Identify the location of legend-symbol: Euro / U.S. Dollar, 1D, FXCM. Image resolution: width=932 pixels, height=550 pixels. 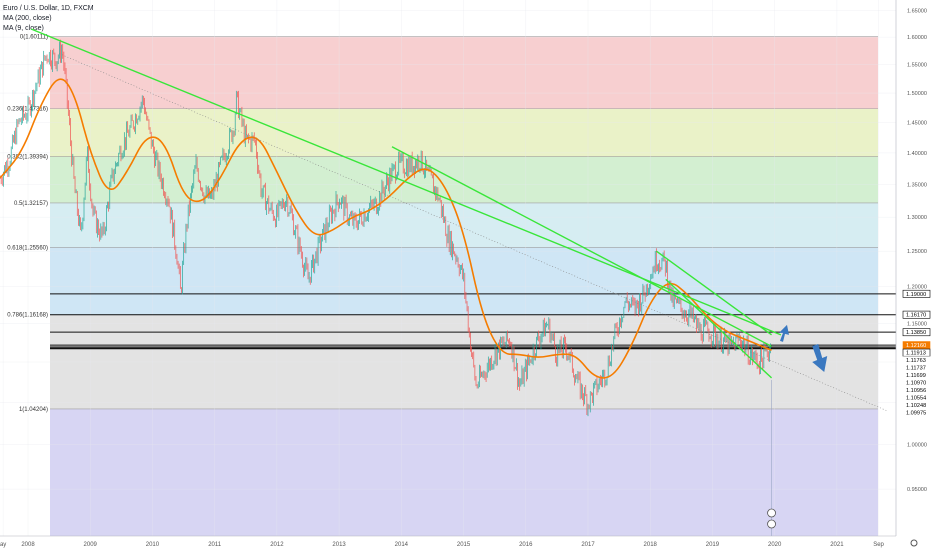
(48, 8).